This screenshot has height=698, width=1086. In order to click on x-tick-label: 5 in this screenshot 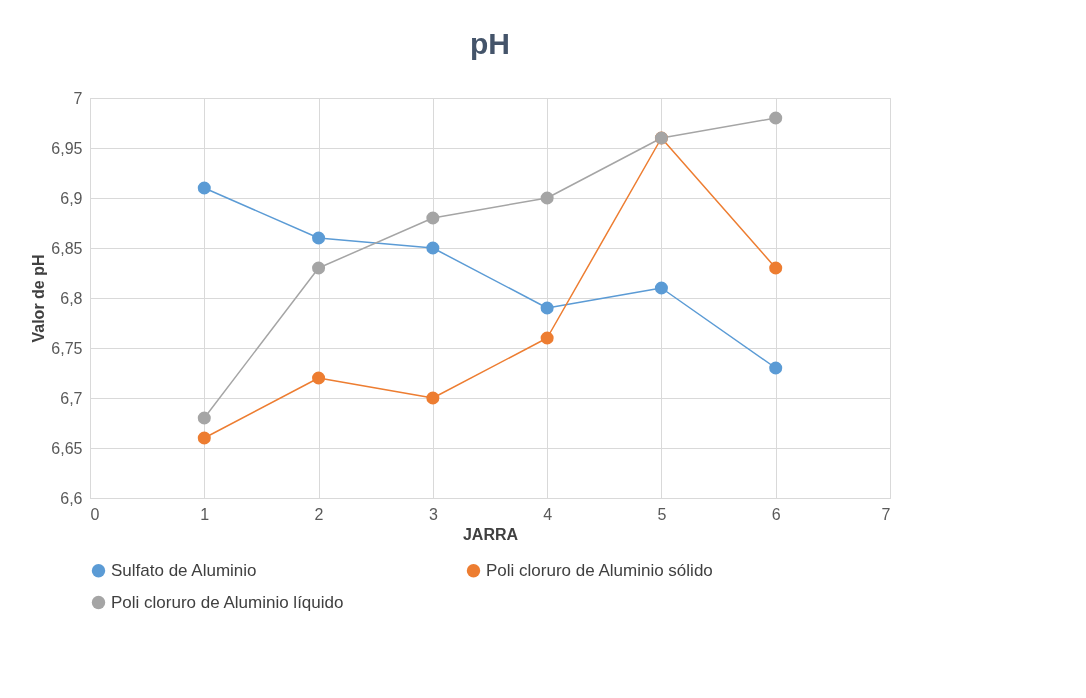, I will do `click(662, 514)`.